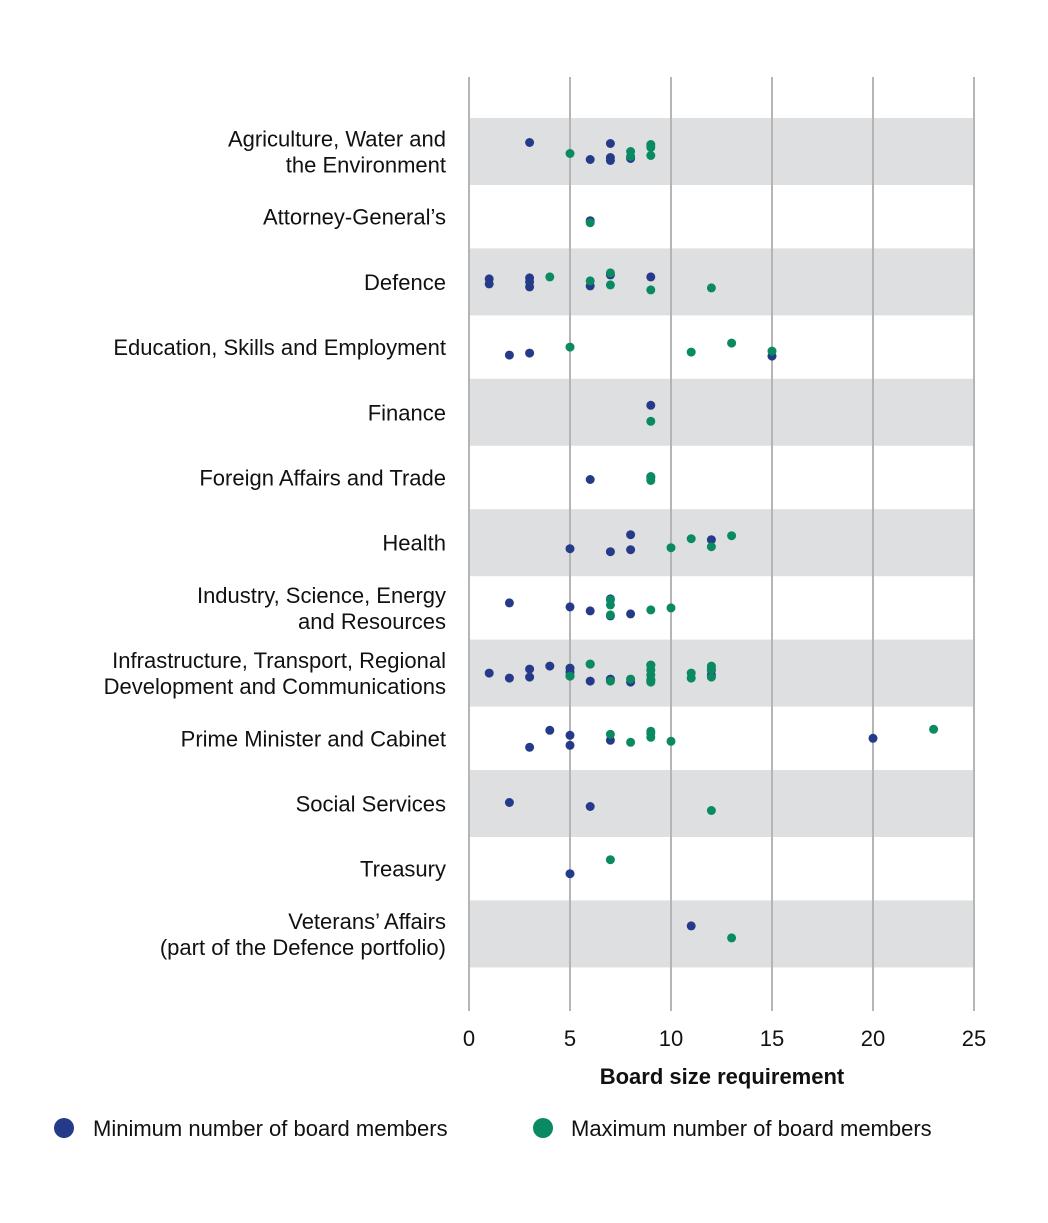  Describe the element at coordinates (337, 139) in the screenshot. I see `category-label: Agriculture, Water and` at that location.